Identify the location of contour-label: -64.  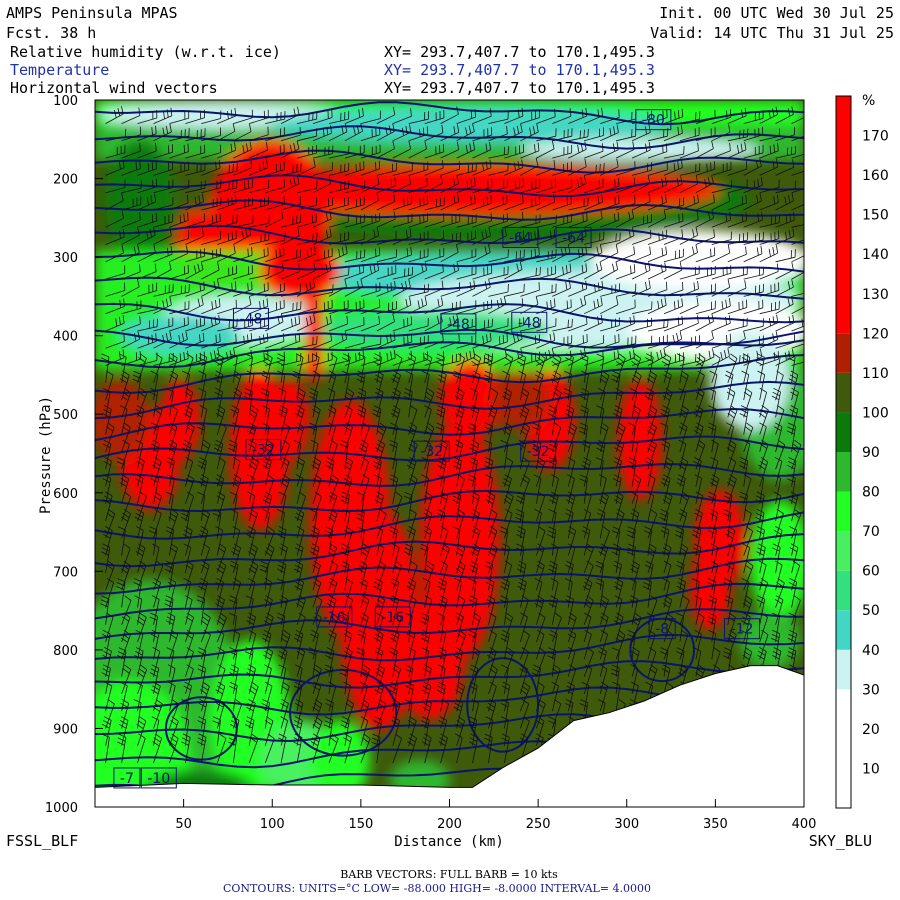
(573, 238).